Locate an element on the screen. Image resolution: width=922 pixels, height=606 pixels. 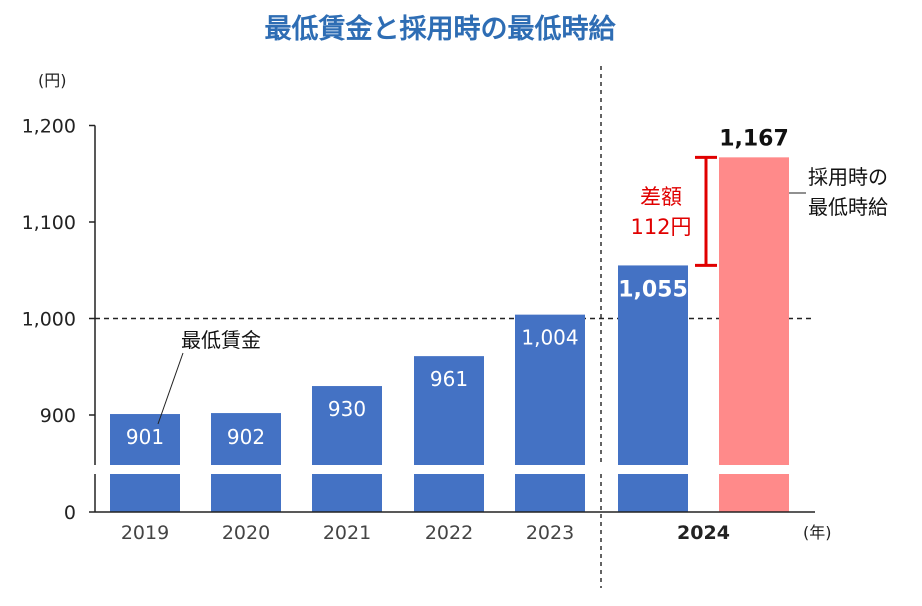
bar-hire-wage-2024: 1,167 is located at coordinates (754, 319).